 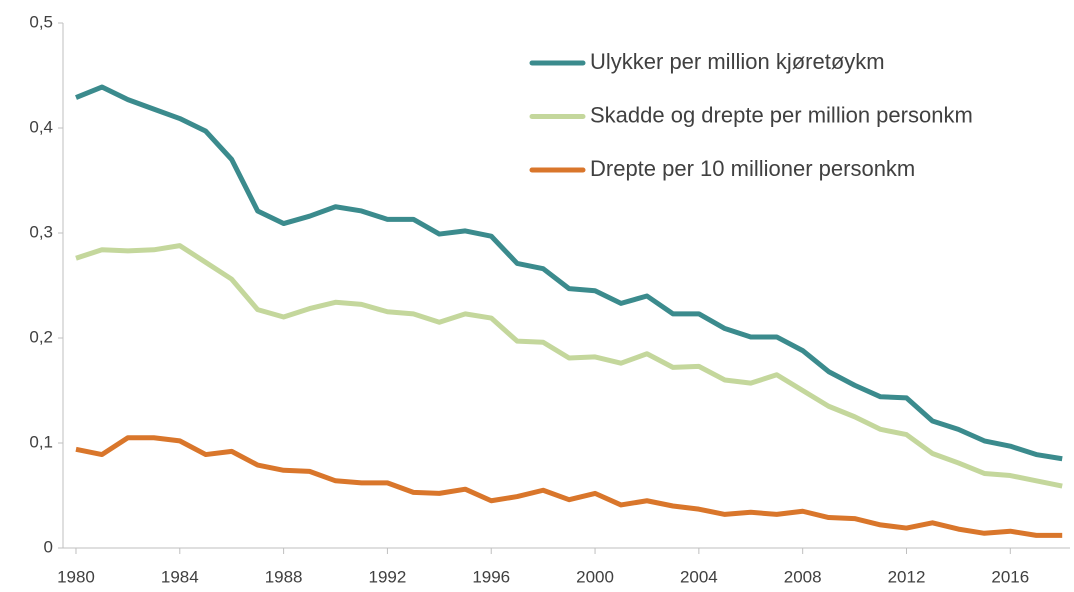 I want to click on y-tick-label: 0,4, so click(x=41, y=126).